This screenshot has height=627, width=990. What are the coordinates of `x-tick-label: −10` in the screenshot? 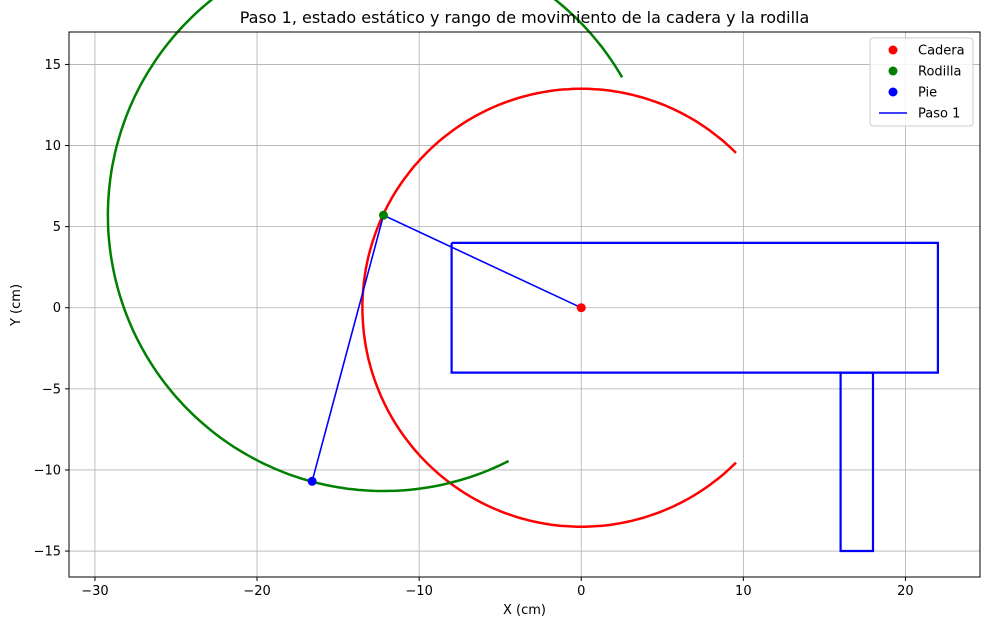 It's located at (418, 591).